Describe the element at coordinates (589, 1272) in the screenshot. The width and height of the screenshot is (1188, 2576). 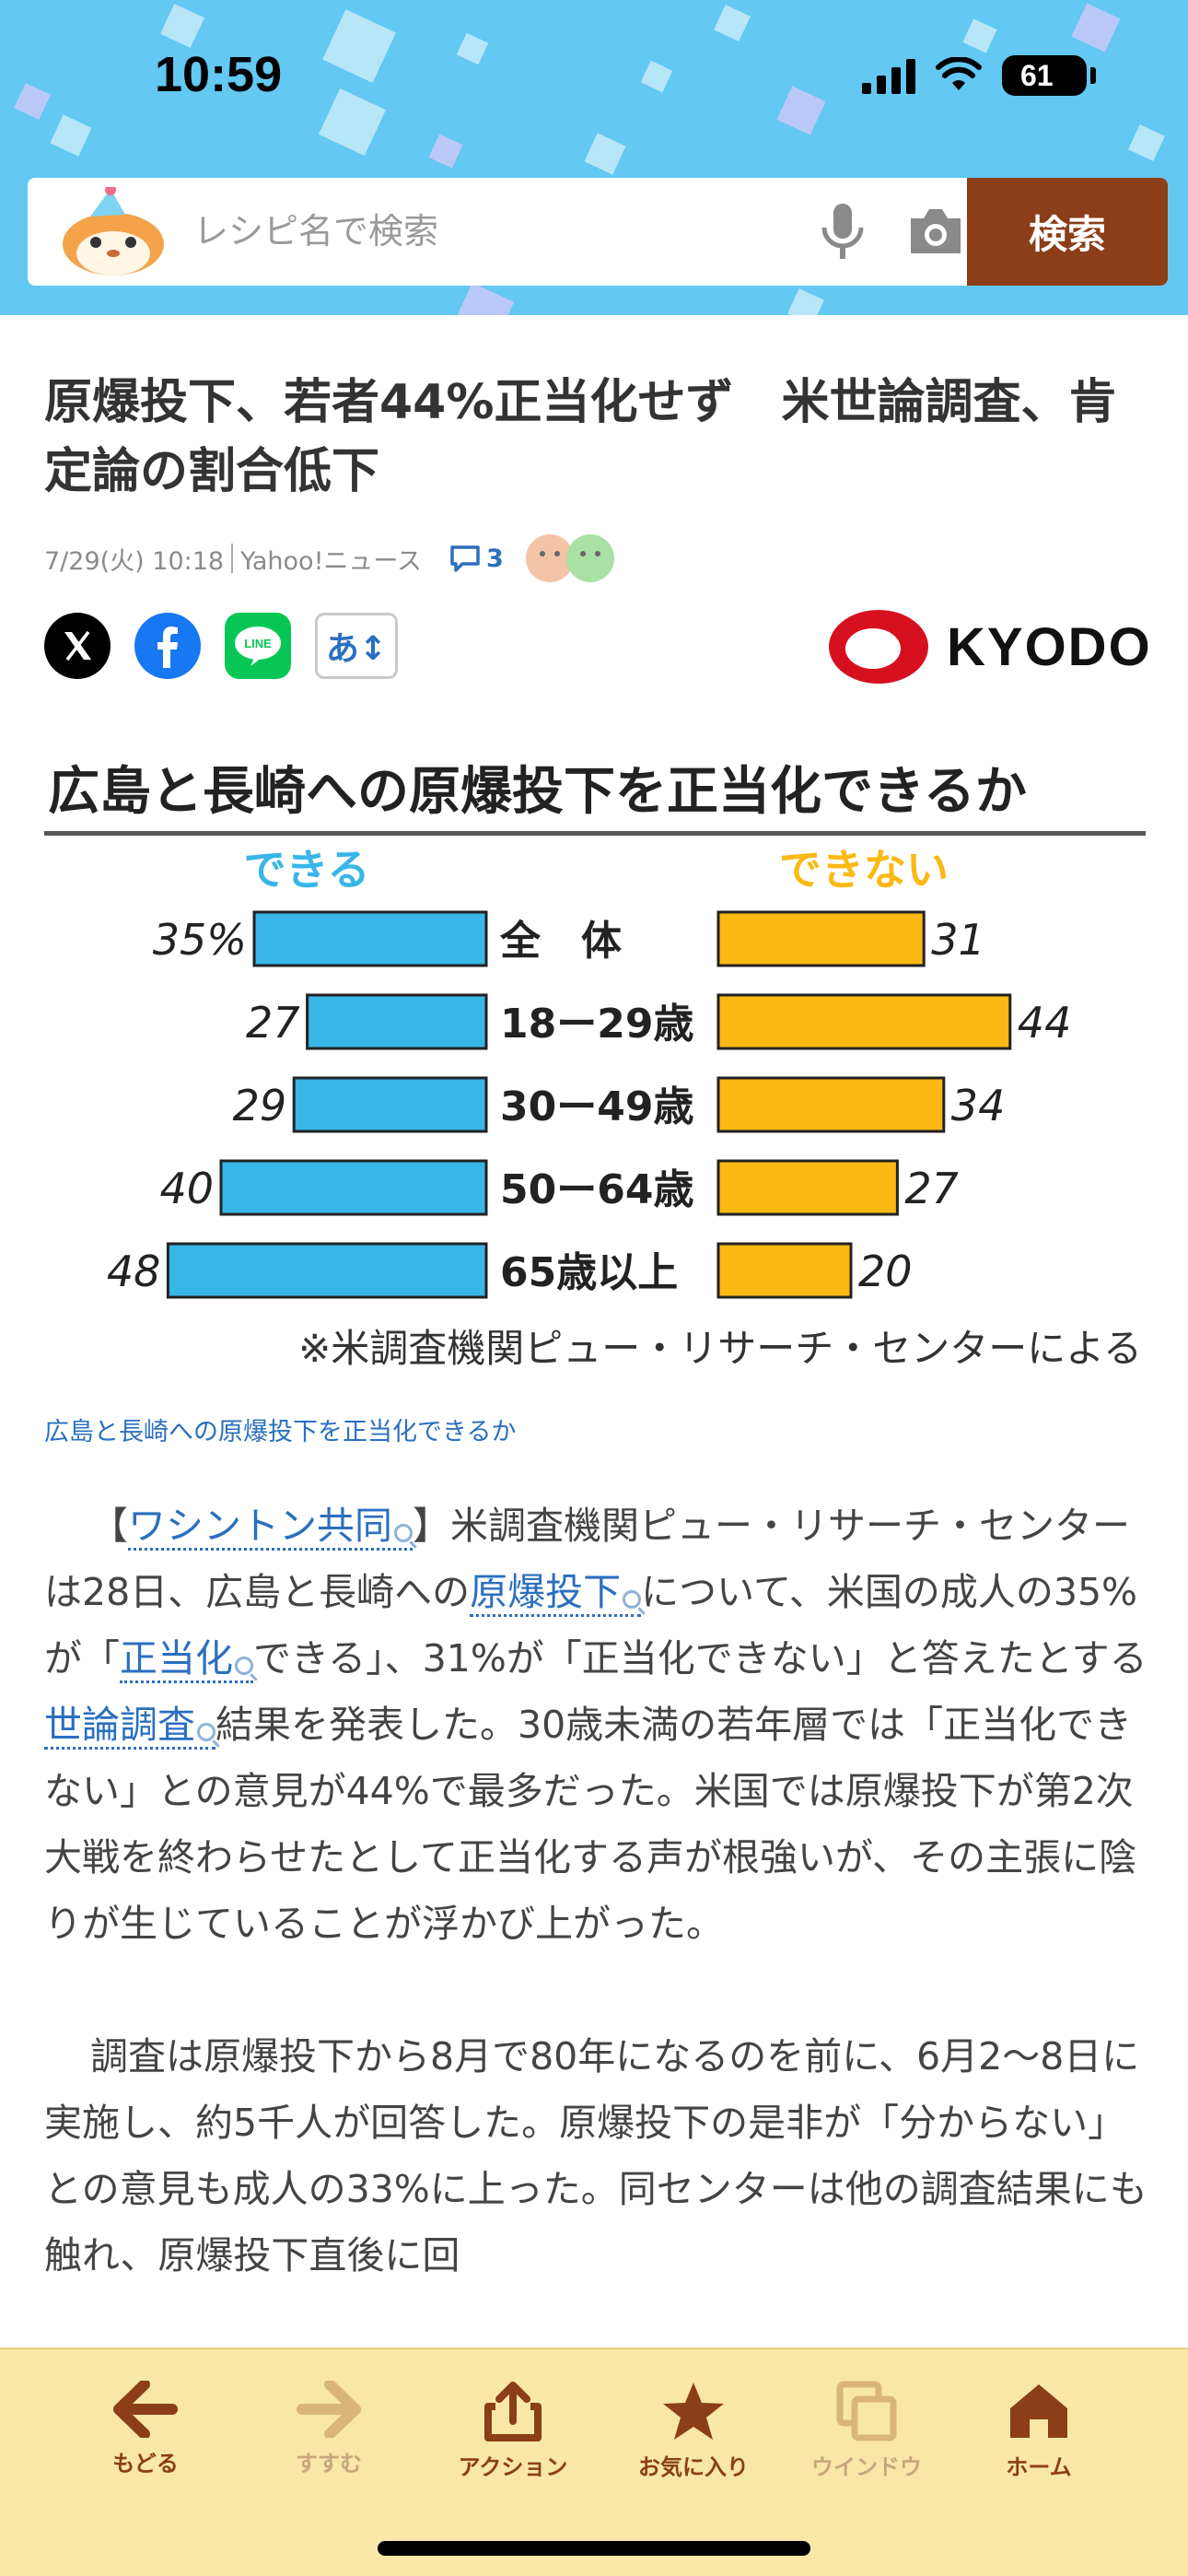
I see `category-label: 65歳以上` at that location.